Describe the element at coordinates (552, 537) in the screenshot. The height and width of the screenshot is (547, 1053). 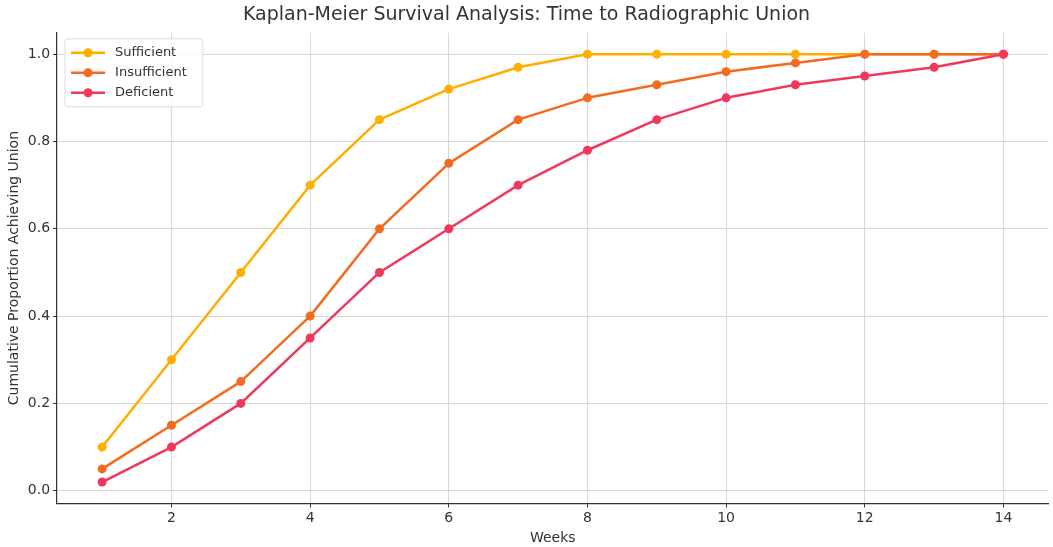
I see `x-axis-title: Weeks` at that location.